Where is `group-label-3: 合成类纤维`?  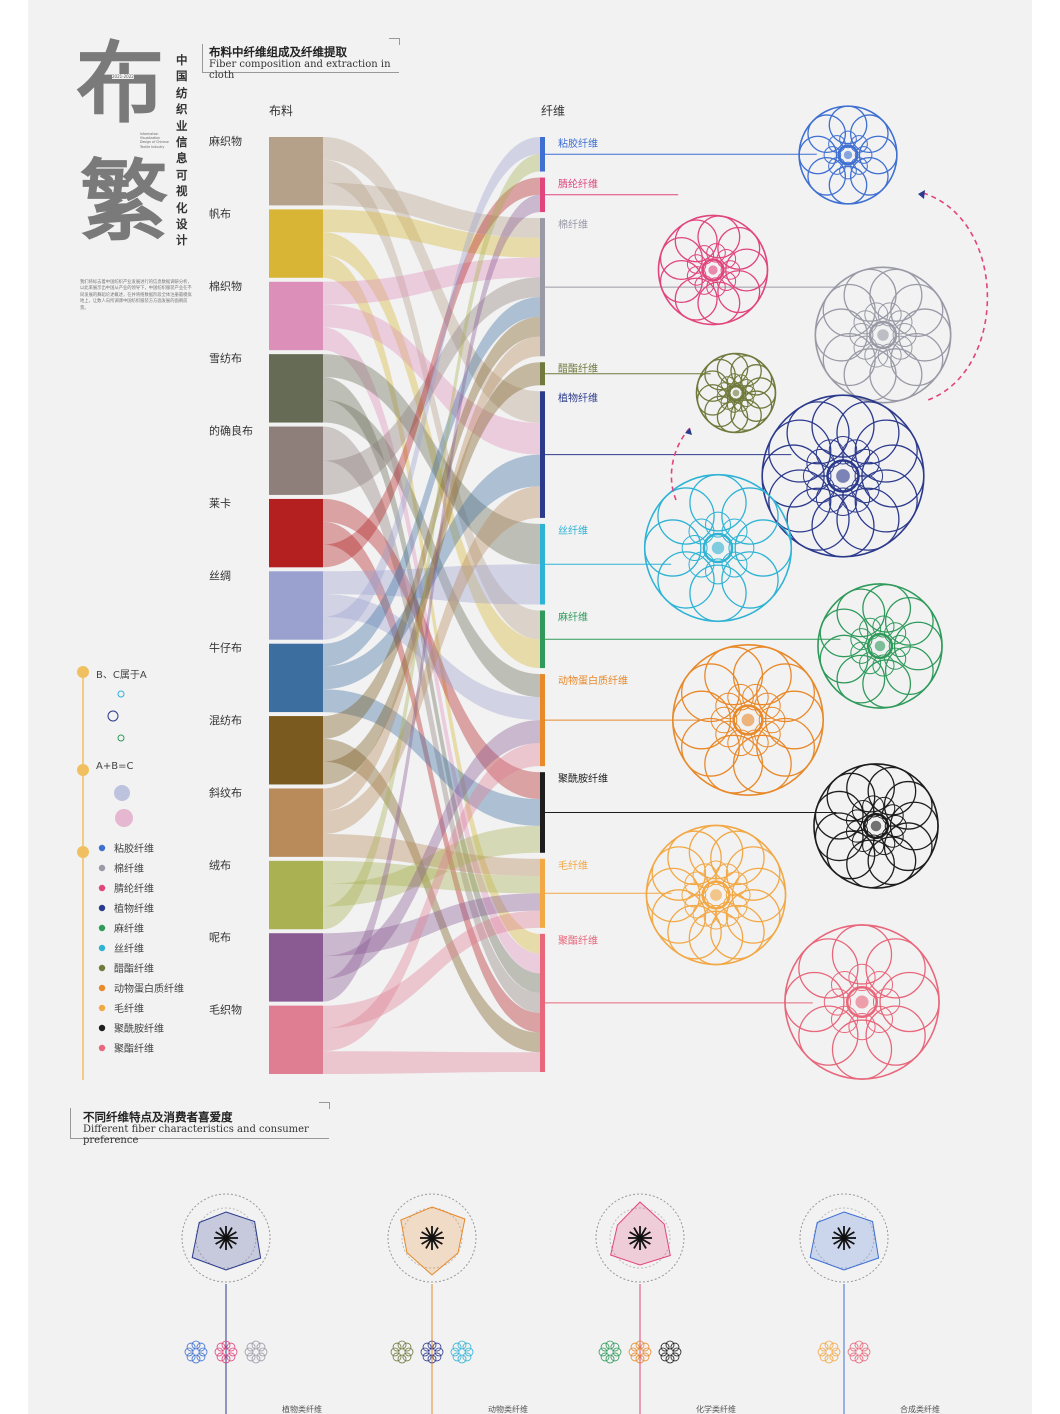
group-label-3: 合成类纤维 is located at coordinates (920, 1409).